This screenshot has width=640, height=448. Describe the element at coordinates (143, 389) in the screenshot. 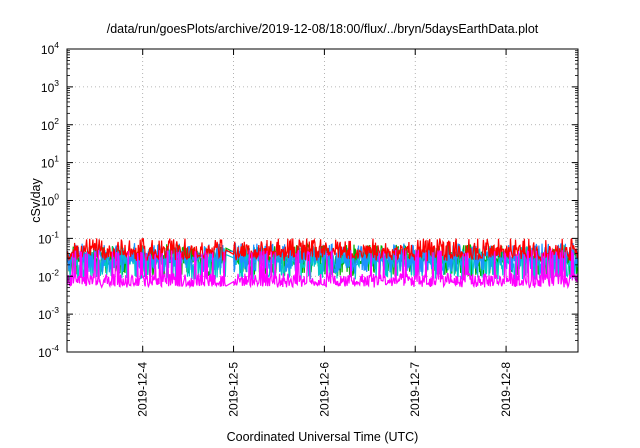

I see `x-tick-label: 2019-12-4` at that location.